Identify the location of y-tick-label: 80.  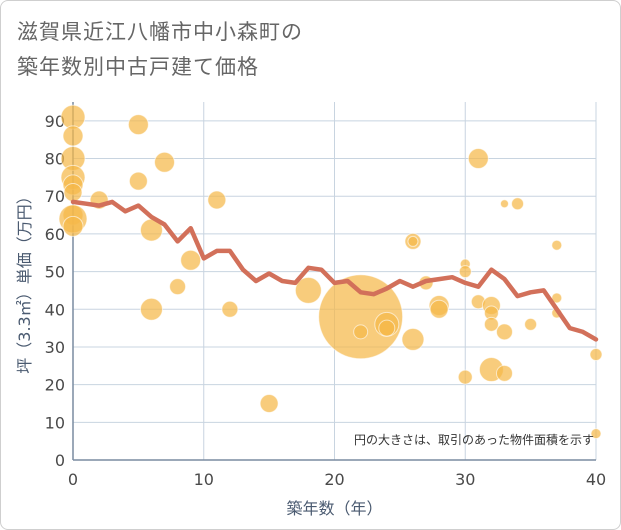
(55, 159).